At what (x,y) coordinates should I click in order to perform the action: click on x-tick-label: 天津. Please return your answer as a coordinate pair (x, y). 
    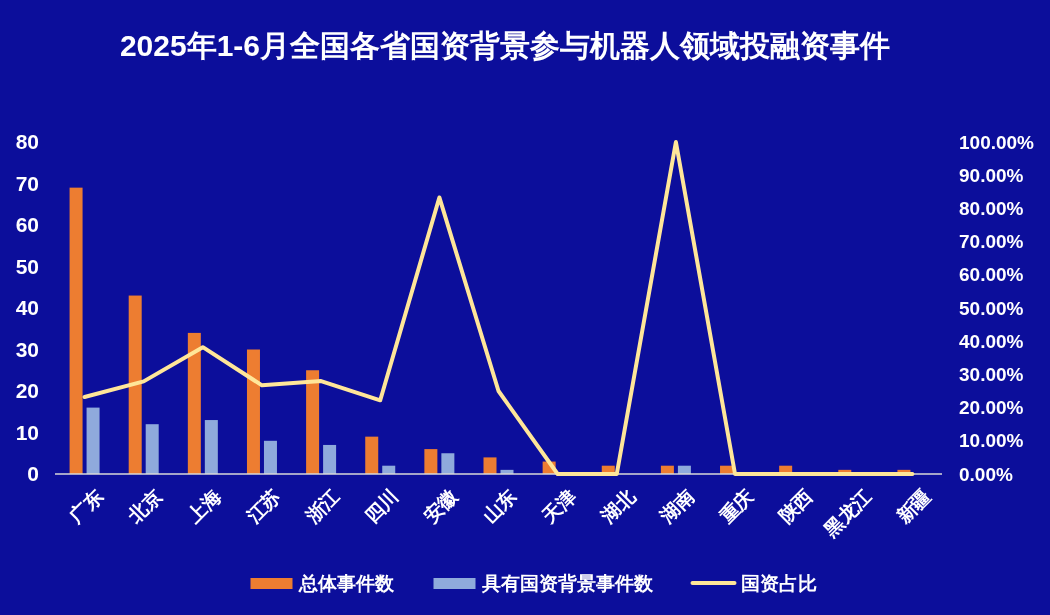
    Looking at the image, I should click on (558, 506).